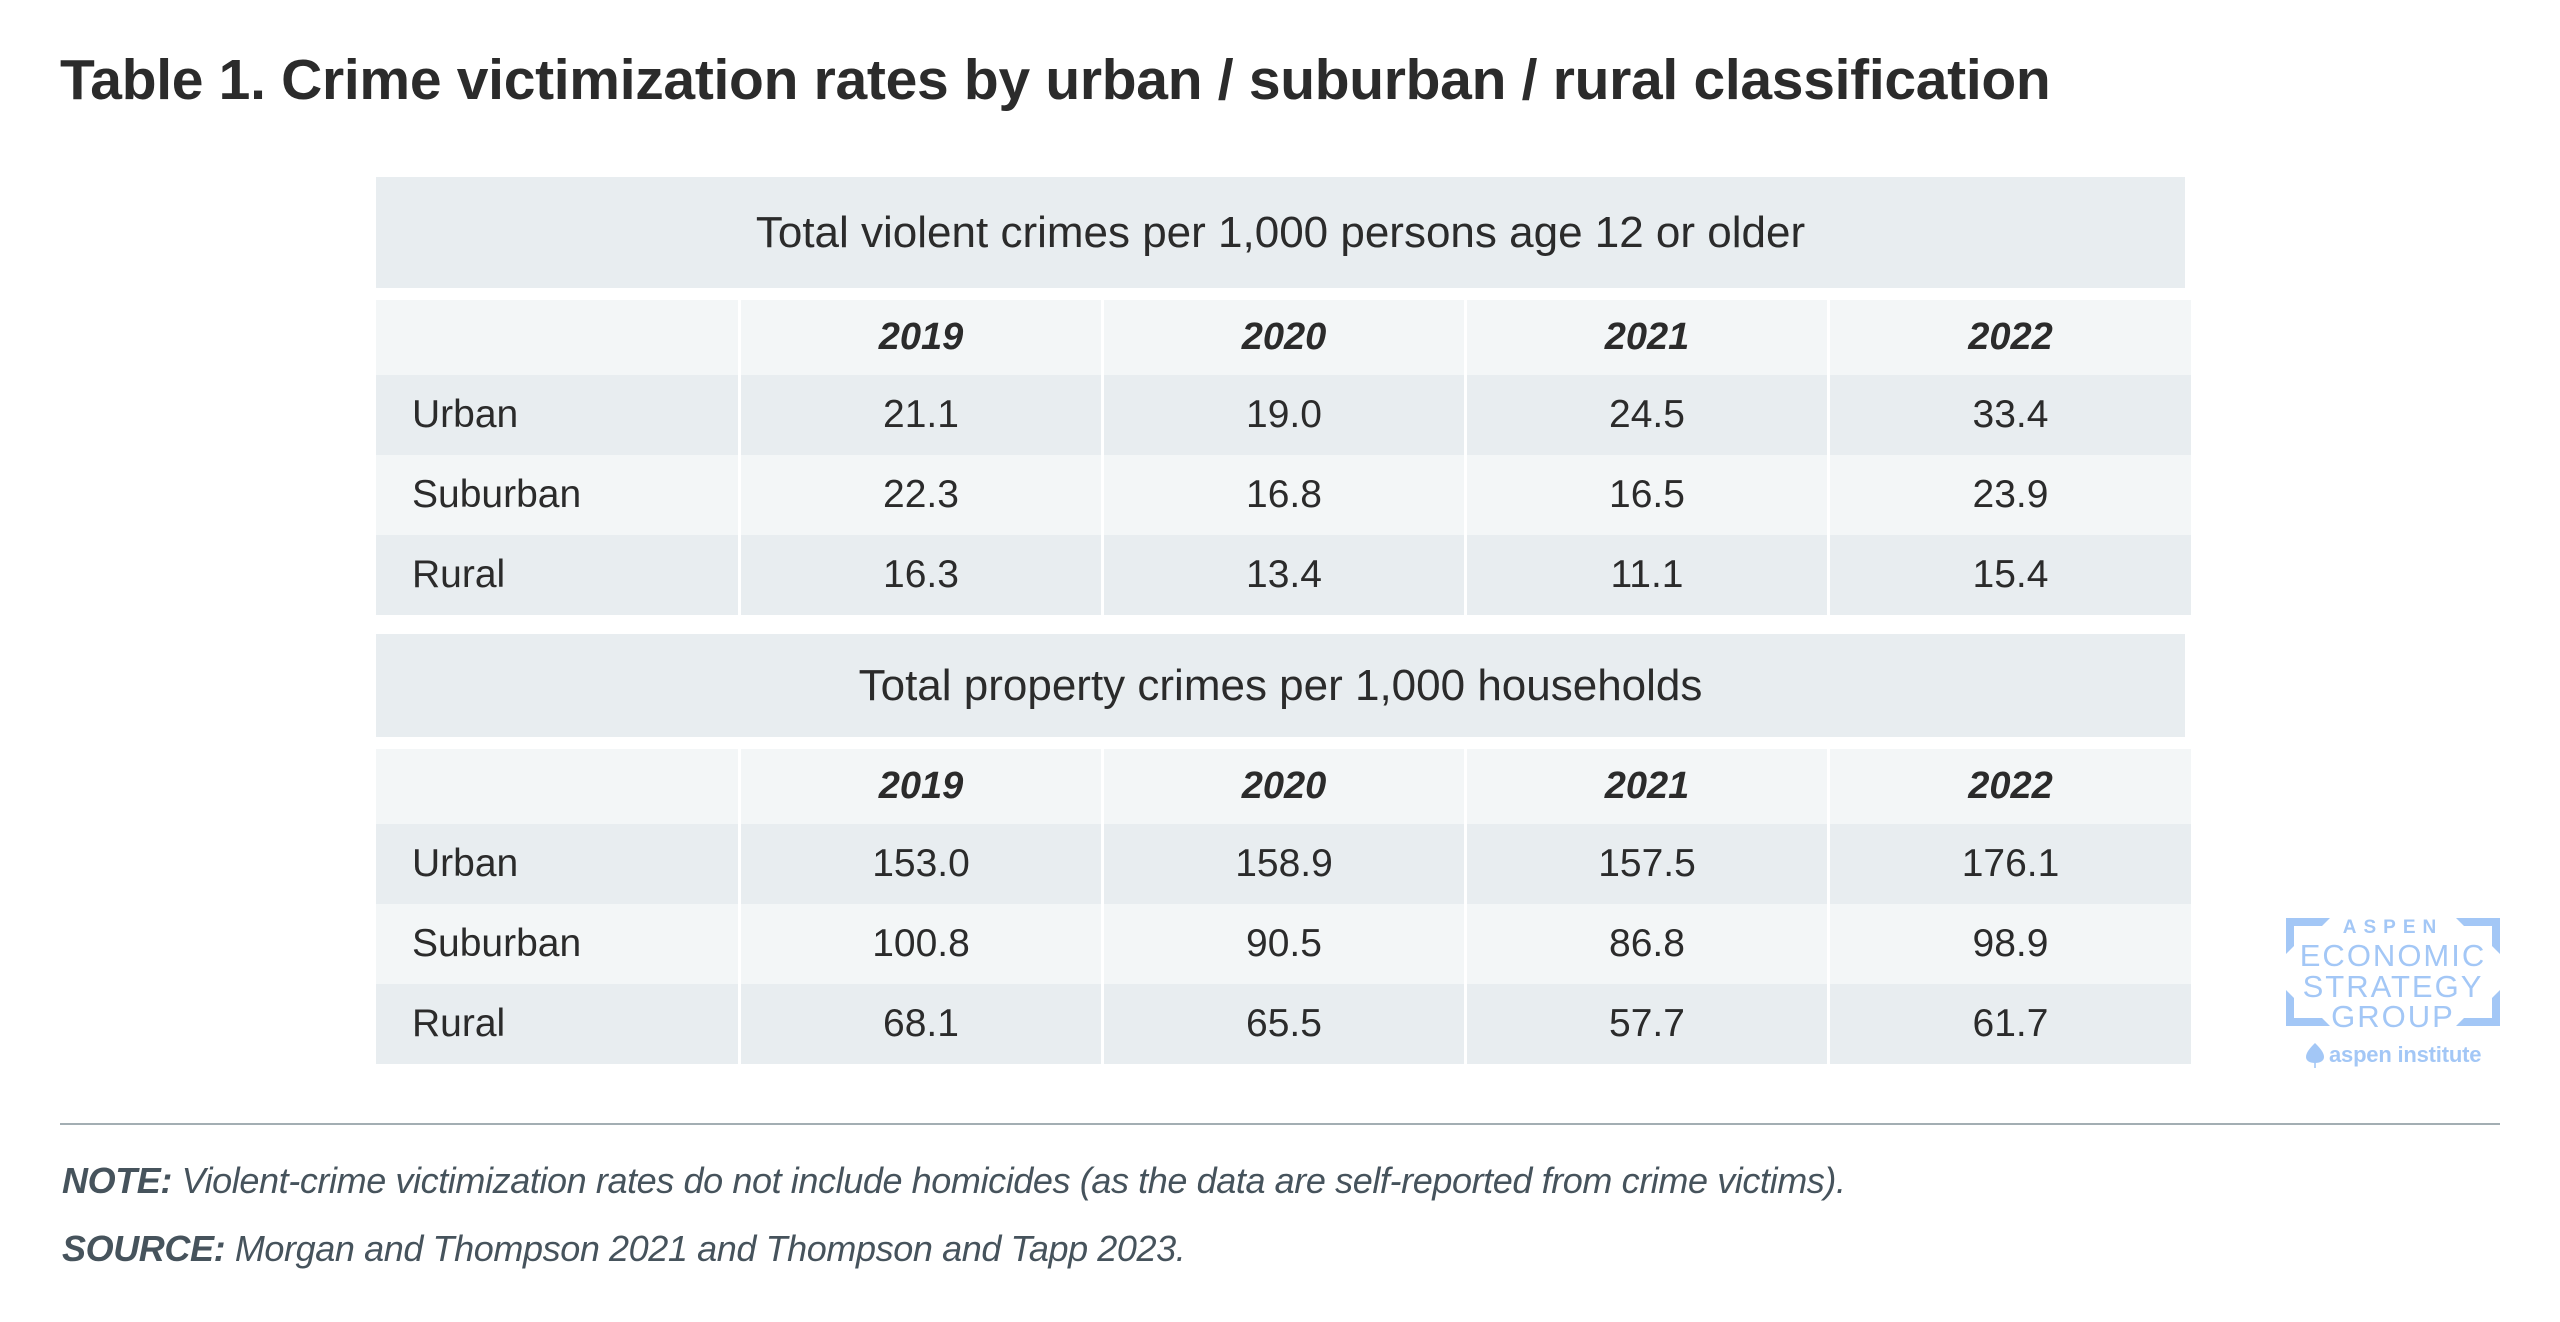  Describe the element at coordinates (2315, 1055) in the screenshot. I see `aspen-leaf-icon` at that location.